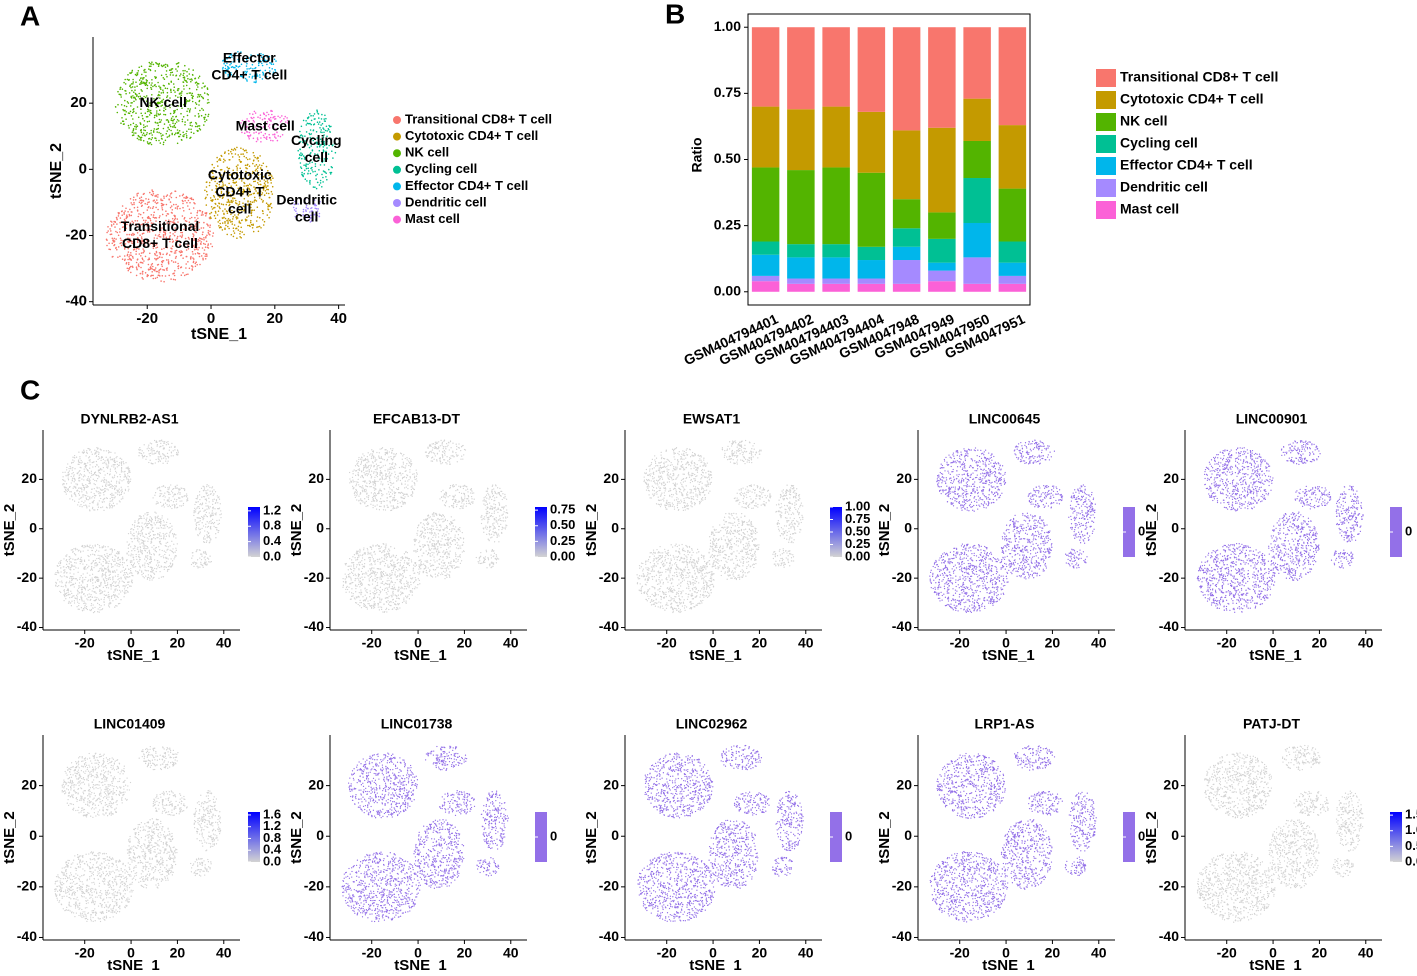  I want to click on cluster-label-line: Cycling, so click(316, 140).